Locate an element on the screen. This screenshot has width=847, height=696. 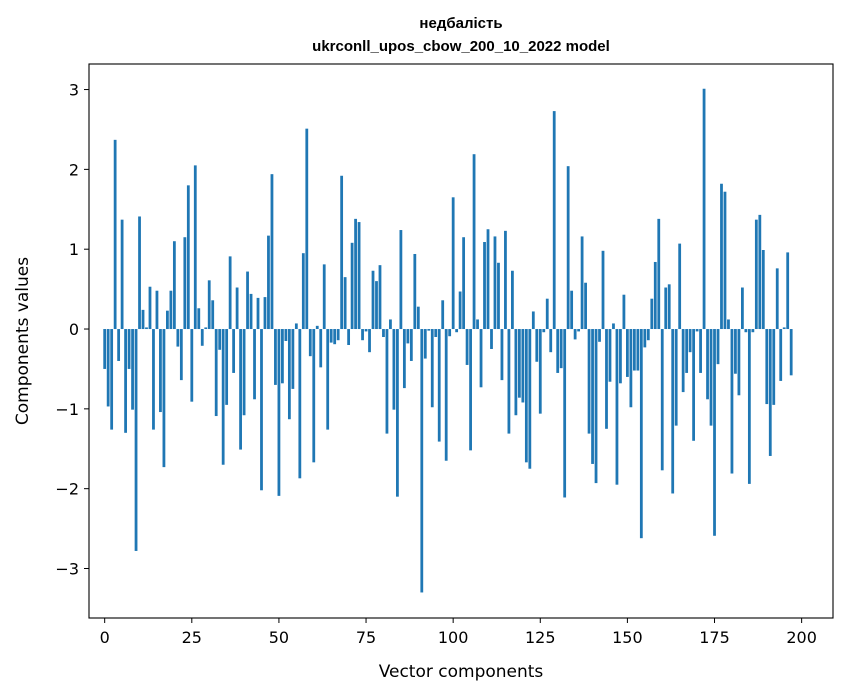
x-axis-label: Vector components is located at coordinates (461, 672).